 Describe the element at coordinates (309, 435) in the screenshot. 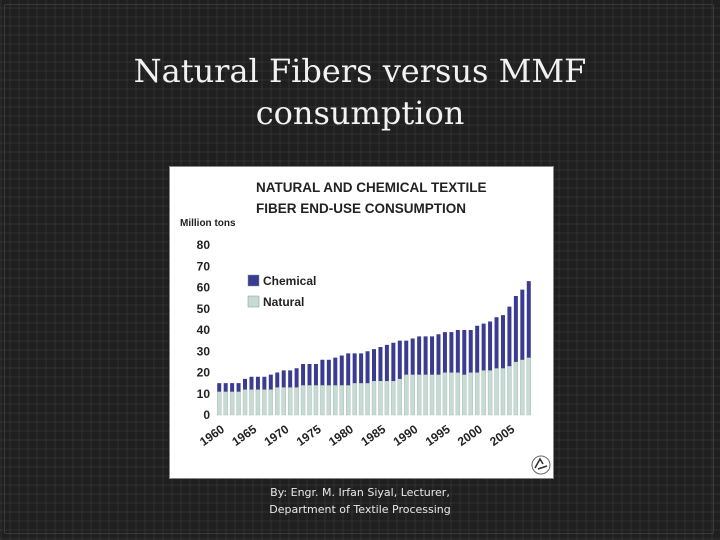

I see `x-tick-label: 1975` at that location.